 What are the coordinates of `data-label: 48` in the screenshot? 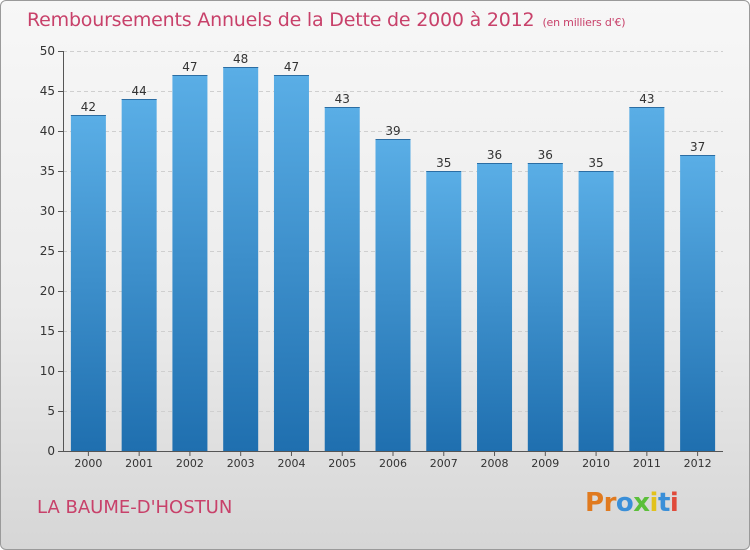 It's located at (240, 59).